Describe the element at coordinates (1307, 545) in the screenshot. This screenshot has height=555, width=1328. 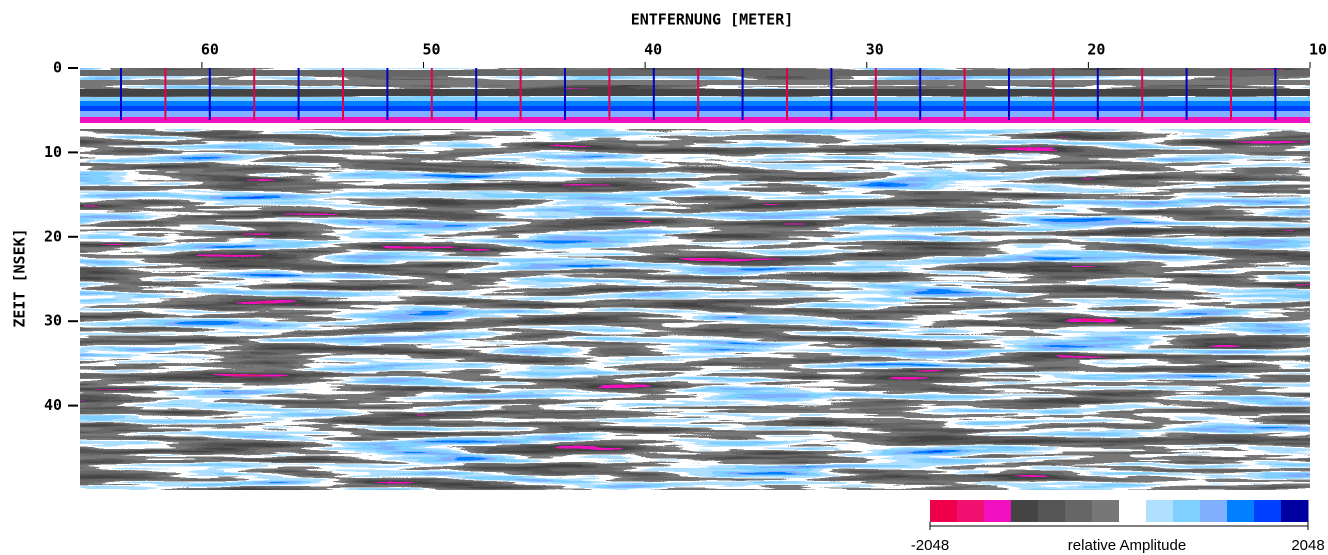
I see `colorbar-tick-label: 2048` at that location.